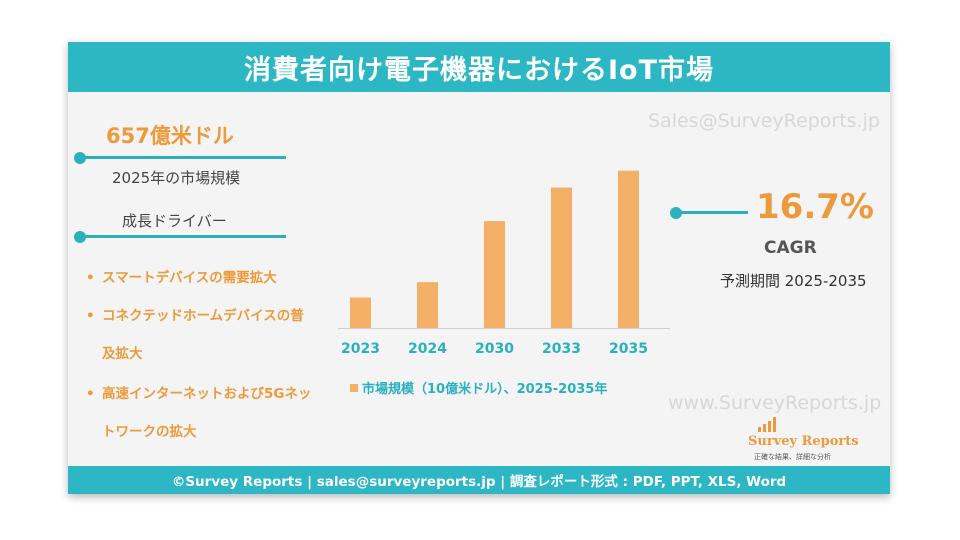 The image size is (960, 540). I want to click on chart-legend: 市場規模（10億米ドル）、2025-2035年, so click(478, 387).